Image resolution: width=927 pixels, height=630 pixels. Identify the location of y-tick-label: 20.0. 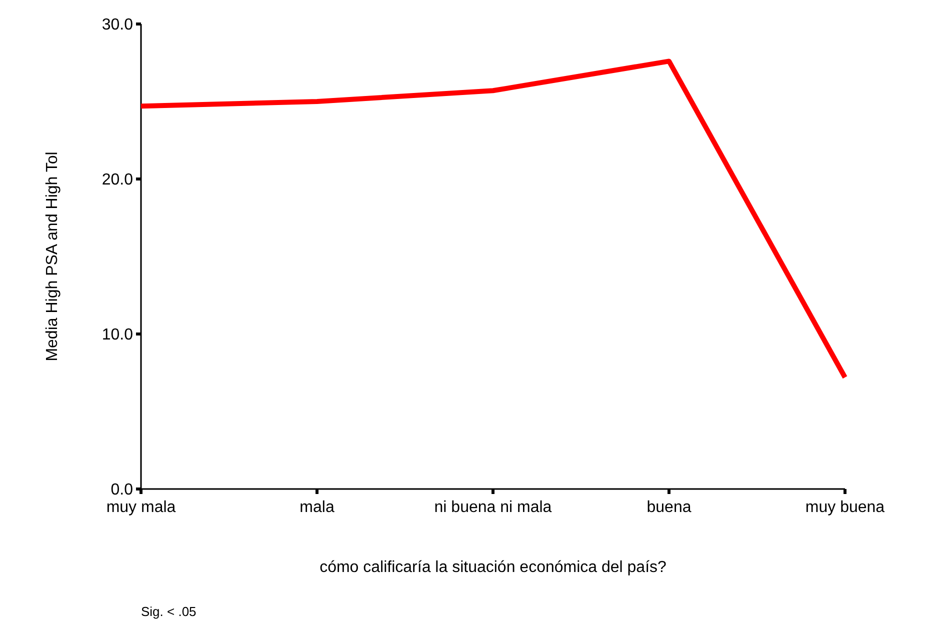
(118, 180).